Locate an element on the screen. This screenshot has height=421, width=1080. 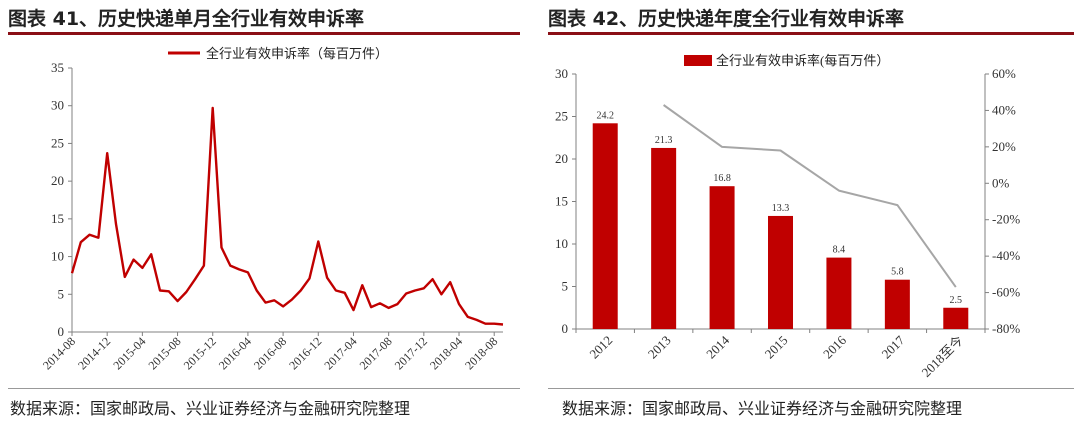
right-y-tick-label: 0 is located at coordinates (565, 328).